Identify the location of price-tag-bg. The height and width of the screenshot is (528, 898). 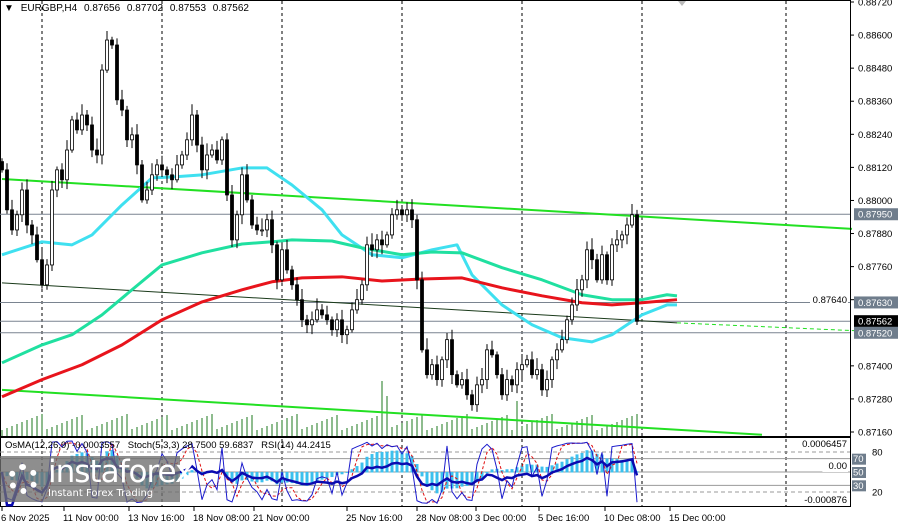
(876, 321).